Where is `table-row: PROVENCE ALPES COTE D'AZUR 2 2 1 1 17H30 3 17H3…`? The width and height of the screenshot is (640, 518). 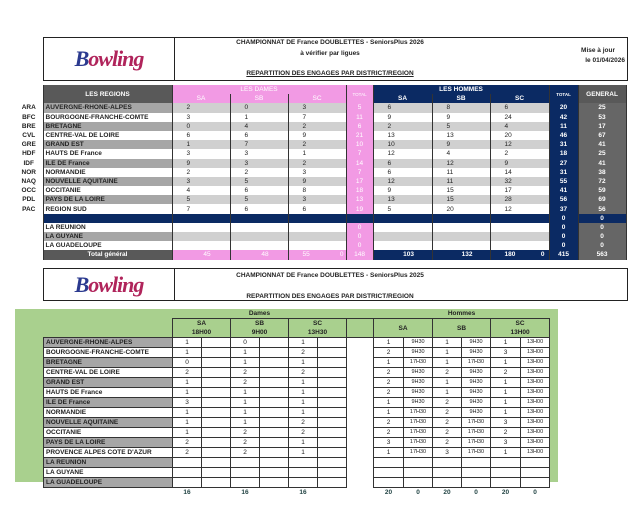
table-row: PROVENCE ALPES COTE D'AZUR 2 2 1 1 17H30 3 17H3… is located at coordinates (297, 452).